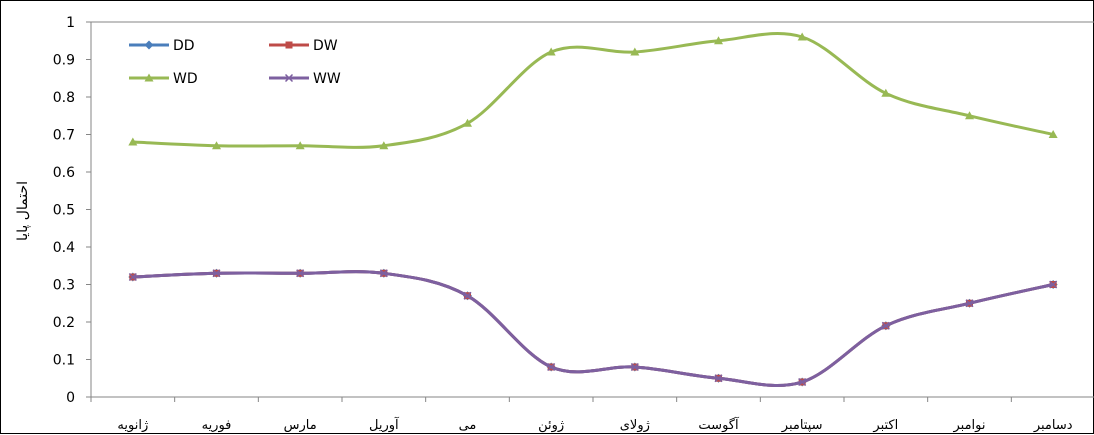  What do you see at coordinates (64, 361) in the screenshot?
I see `y-tick-label: 0.1` at bounding box center [64, 361].